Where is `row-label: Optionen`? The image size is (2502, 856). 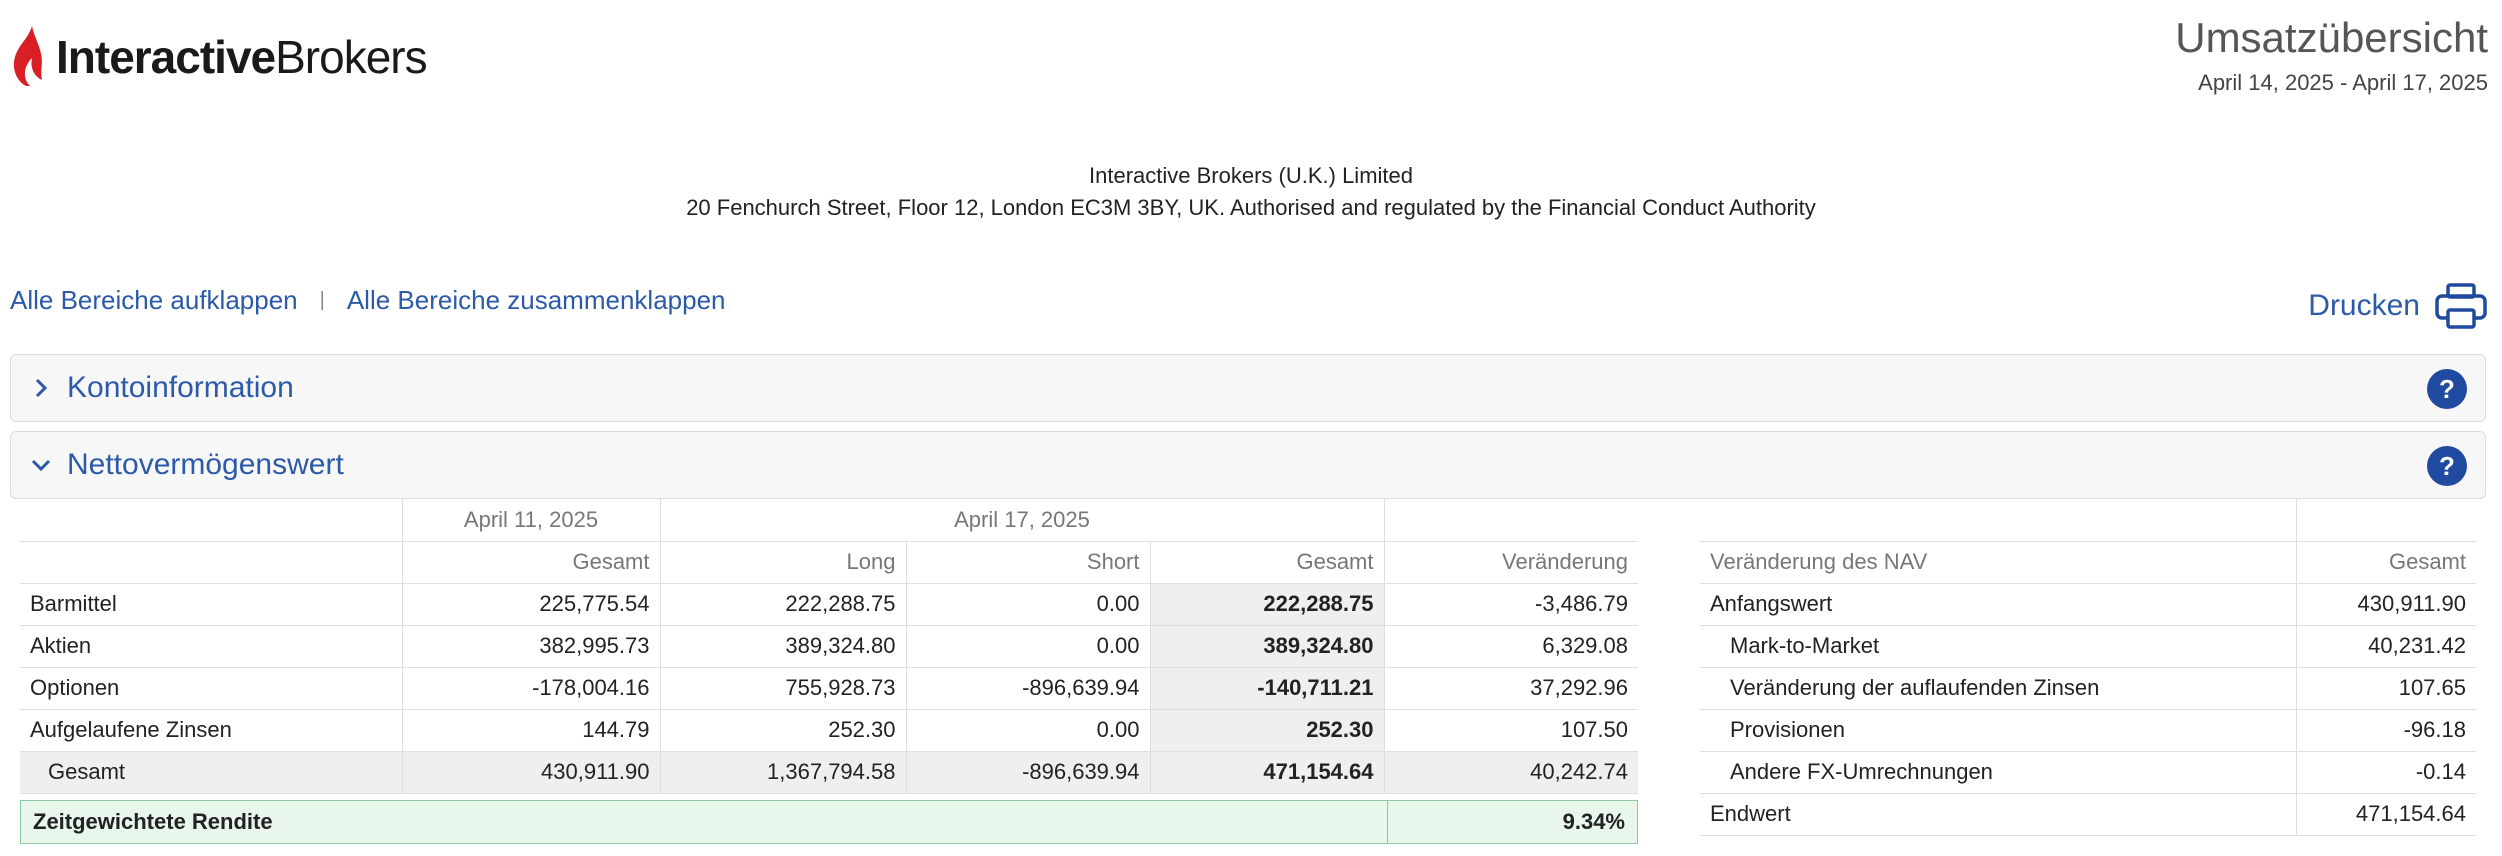
row-label: Optionen is located at coordinates (211, 688).